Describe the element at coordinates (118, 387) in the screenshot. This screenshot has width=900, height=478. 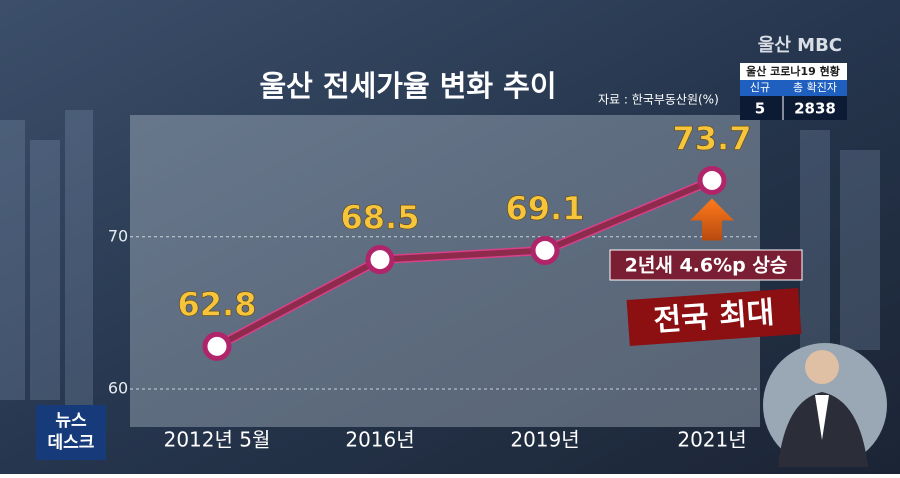
I see `y-tick-label: 60` at that location.